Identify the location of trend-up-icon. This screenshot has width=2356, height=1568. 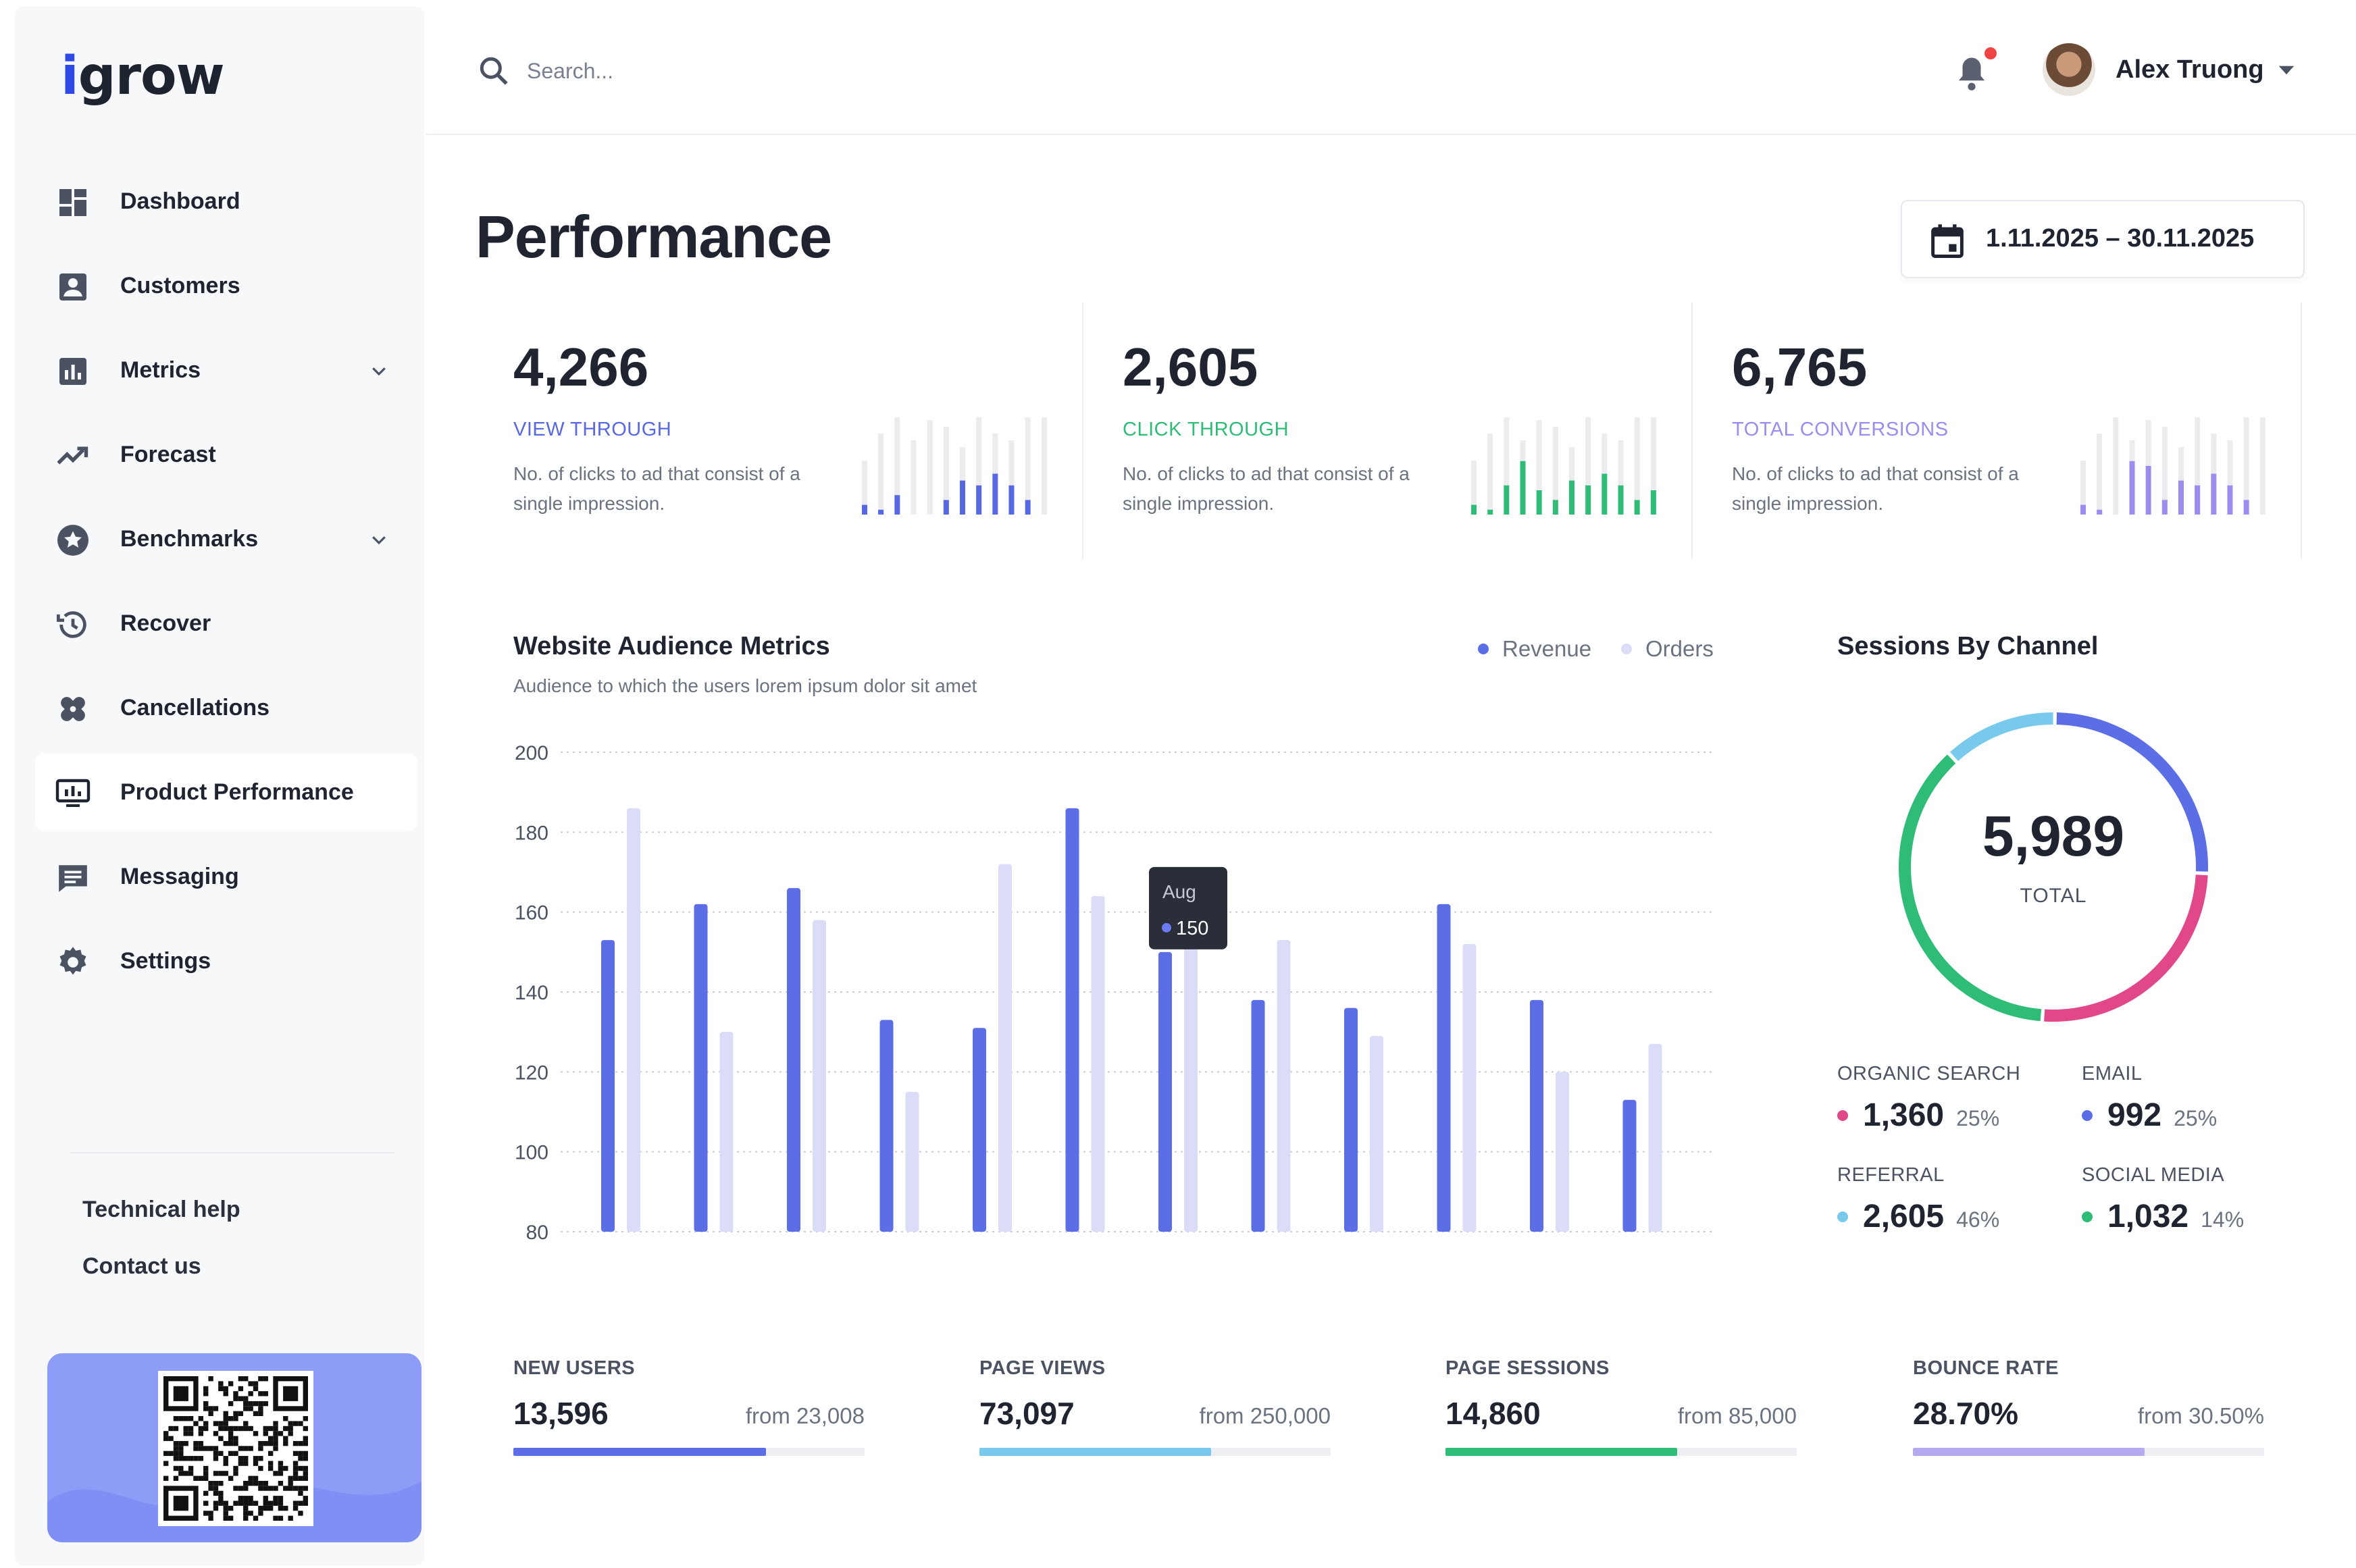
(73, 455).